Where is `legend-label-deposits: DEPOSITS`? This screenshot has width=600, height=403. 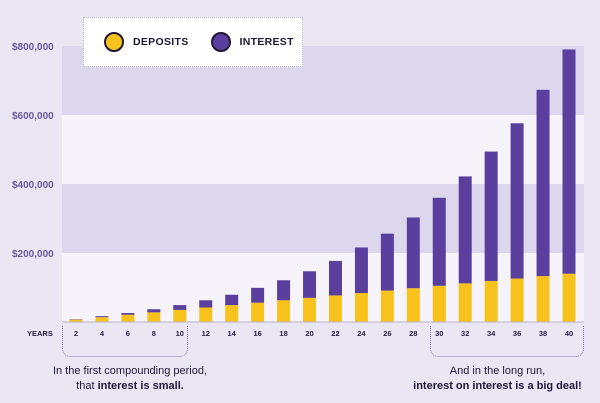
legend-label-deposits: DEPOSITS is located at coordinates (161, 42).